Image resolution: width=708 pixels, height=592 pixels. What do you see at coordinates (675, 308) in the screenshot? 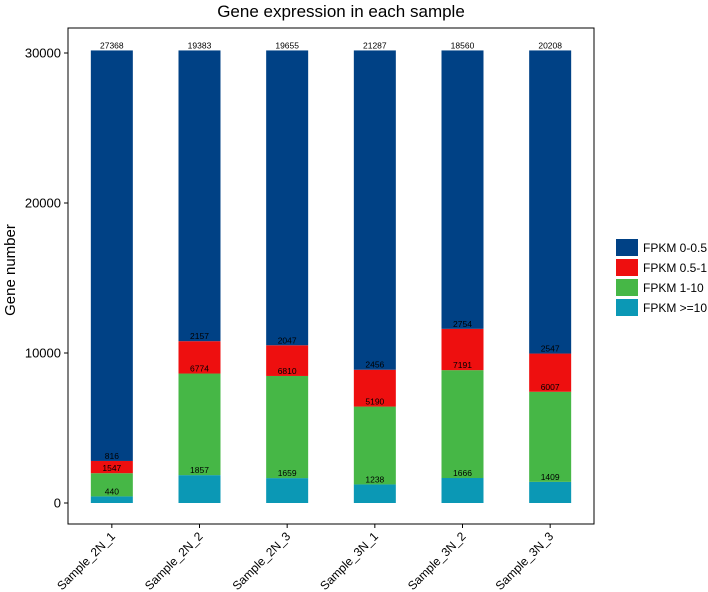
I see `legend-label: FPKM >=10` at bounding box center [675, 308].